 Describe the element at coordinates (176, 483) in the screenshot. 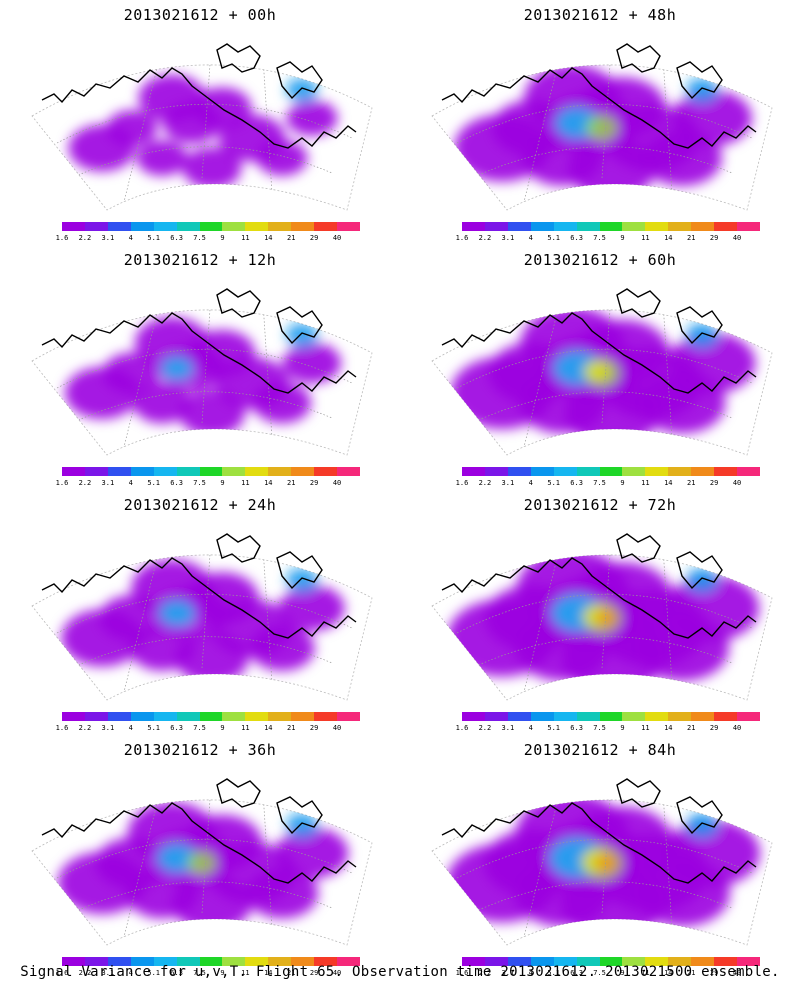

I see `colorbar-label: 6.3` at that location.